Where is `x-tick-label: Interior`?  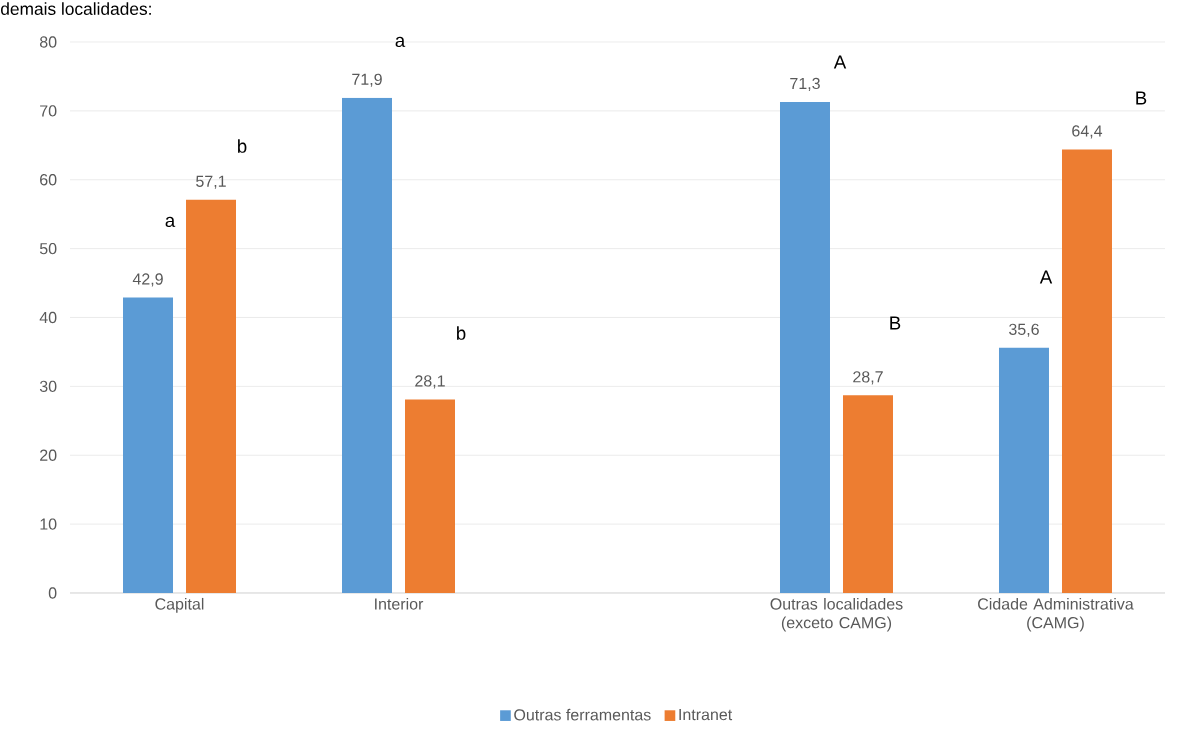
x-tick-label: Interior is located at coordinates (399, 603).